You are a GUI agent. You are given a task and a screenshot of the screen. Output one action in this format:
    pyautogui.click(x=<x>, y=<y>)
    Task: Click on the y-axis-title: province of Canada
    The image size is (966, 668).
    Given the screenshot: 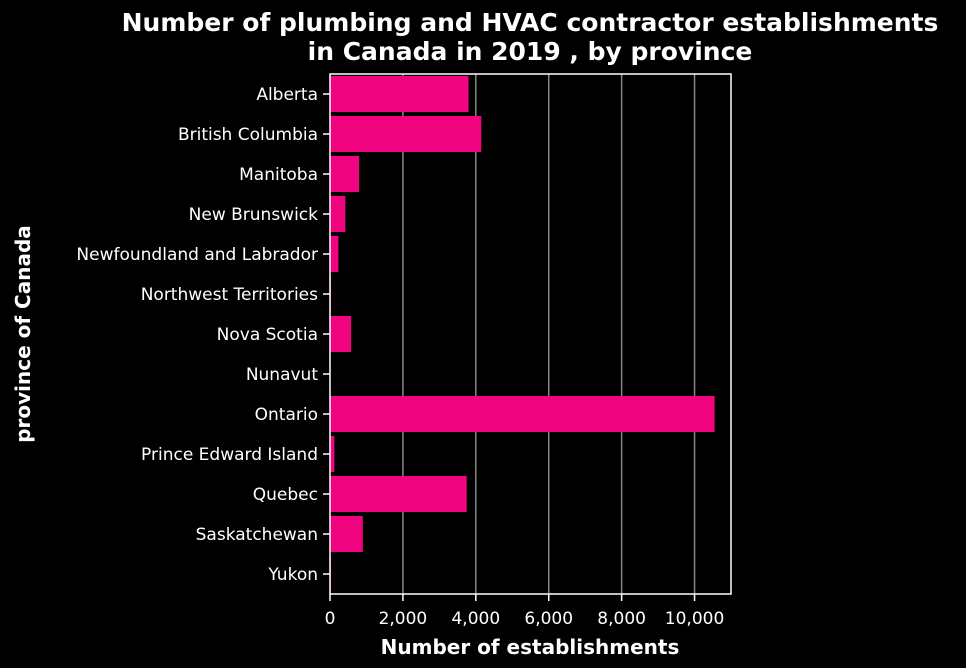 What is the action you would take?
    pyautogui.click(x=23, y=334)
    